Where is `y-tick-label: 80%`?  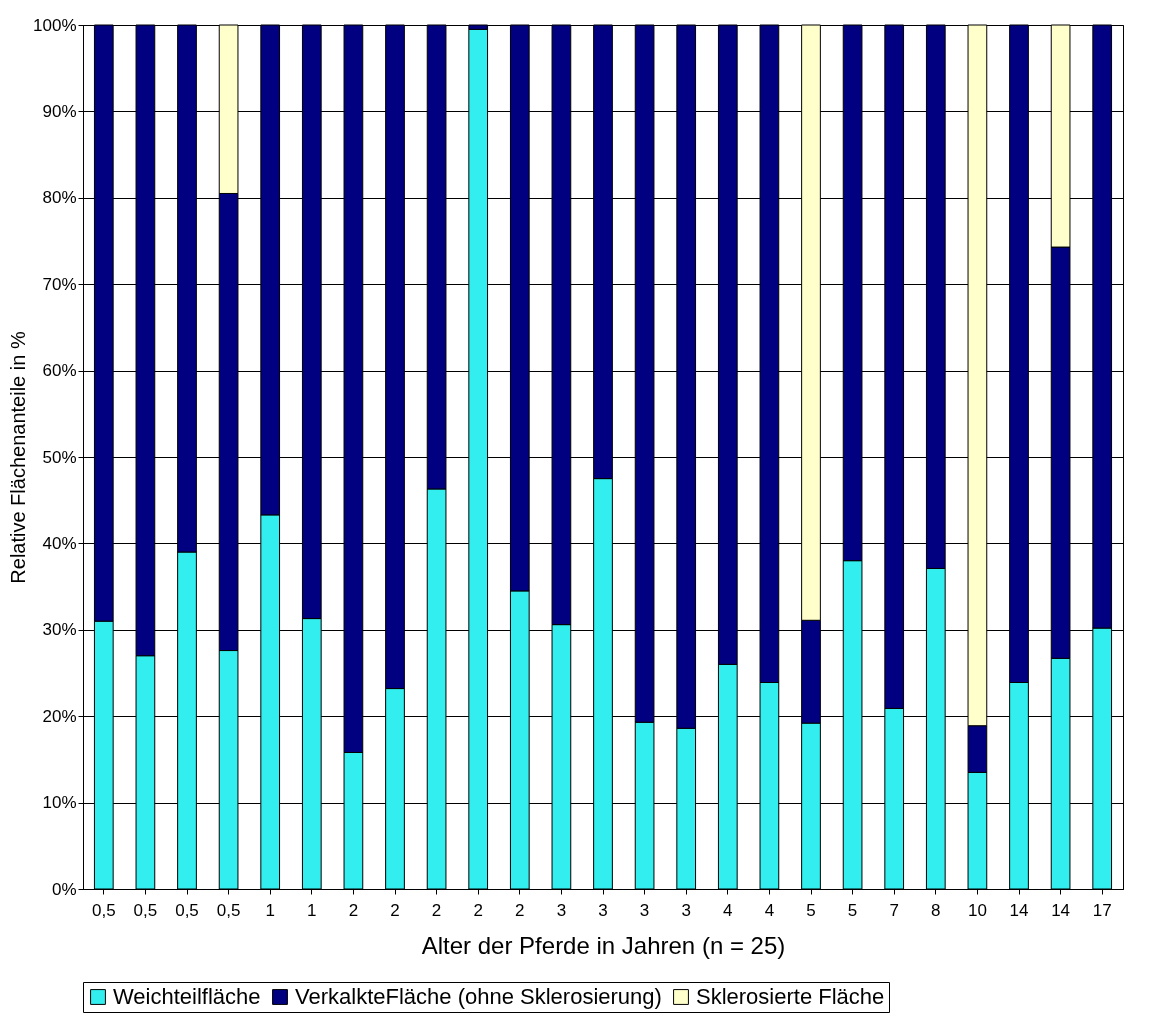 y-tick-label: 80% is located at coordinates (59, 198).